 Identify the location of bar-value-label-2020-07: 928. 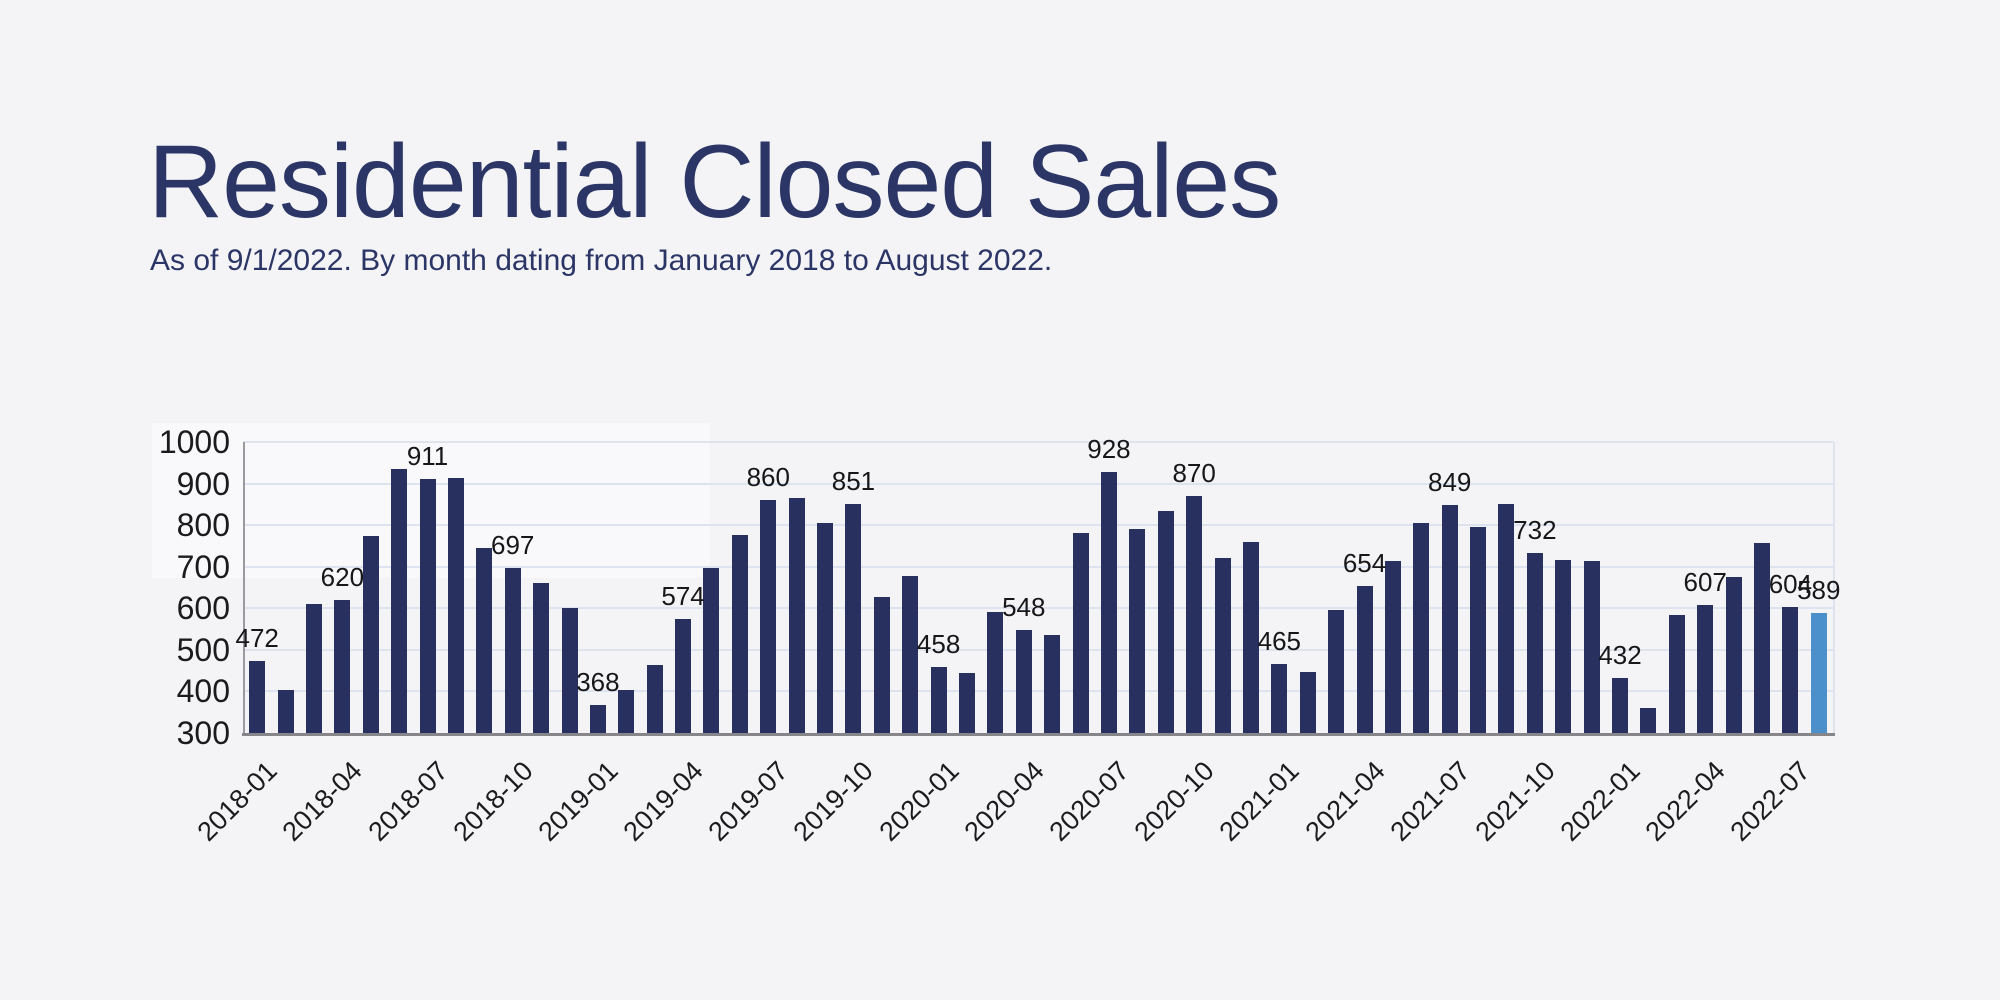
(1109, 448).